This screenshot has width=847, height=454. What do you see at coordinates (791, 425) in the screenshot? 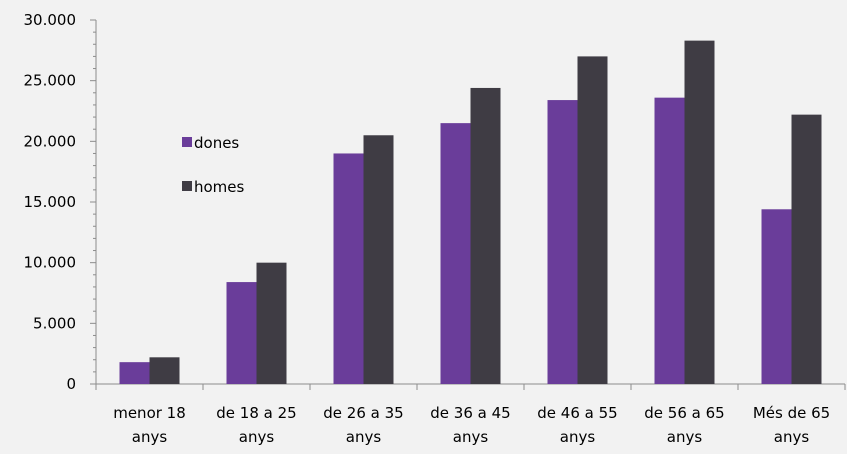
I see `x-tick-label: Més de 65 anys` at bounding box center [791, 425].